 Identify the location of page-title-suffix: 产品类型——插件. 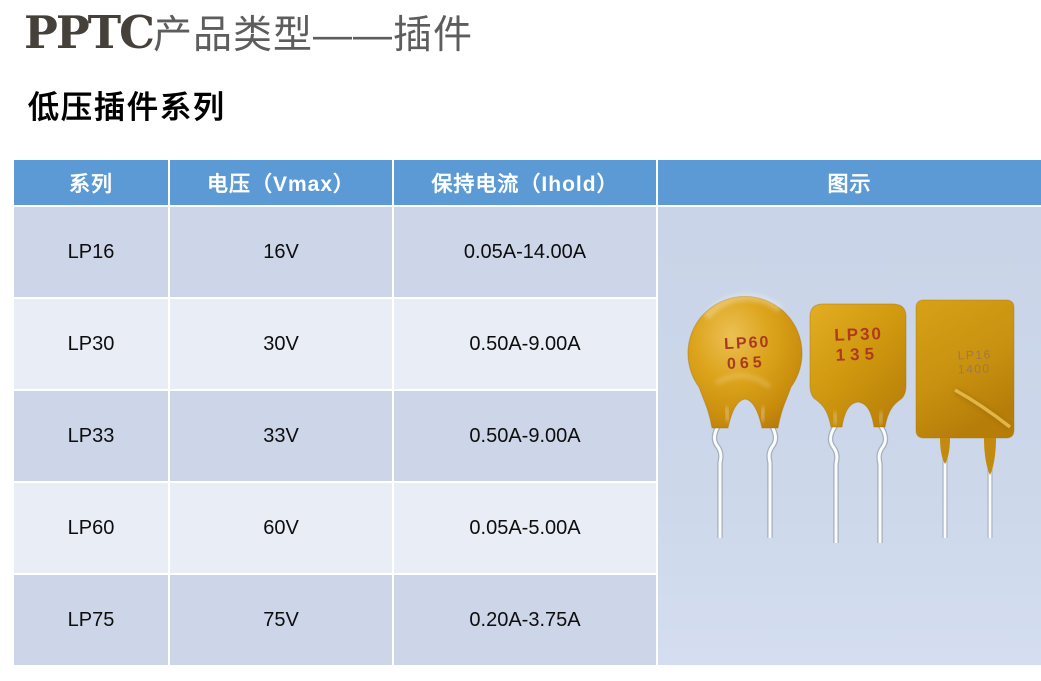
(312, 35).